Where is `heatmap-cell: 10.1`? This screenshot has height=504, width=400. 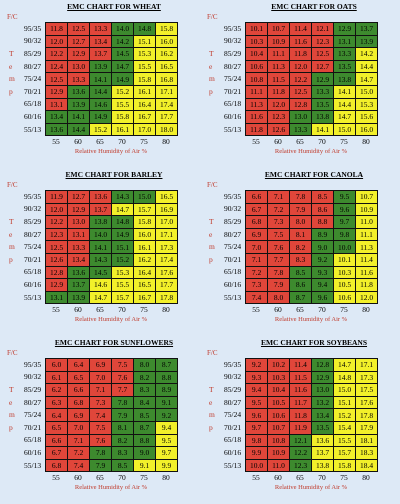
heatmap-cell: 10.1 is located at coordinates (257, 29).